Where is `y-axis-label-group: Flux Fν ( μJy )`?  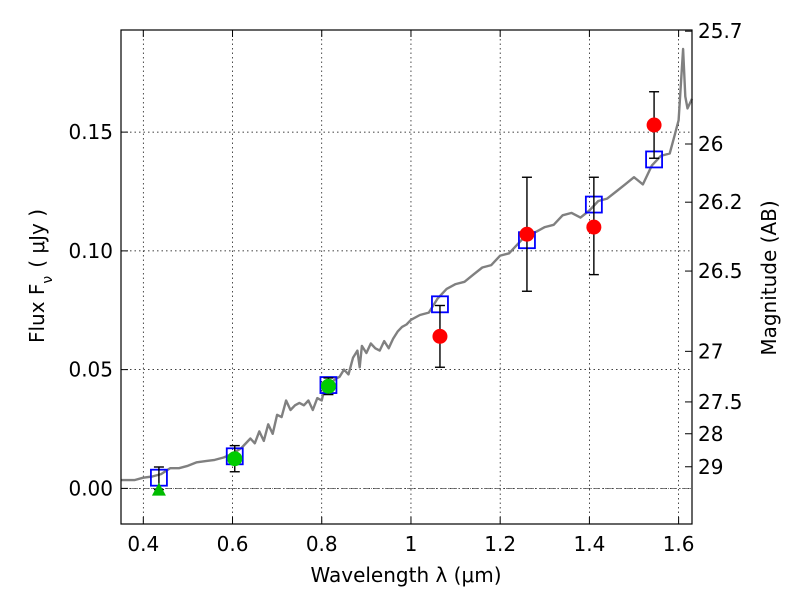
y-axis-label-group: Flux Fν ( μJy ) is located at coordinates (40, 276).